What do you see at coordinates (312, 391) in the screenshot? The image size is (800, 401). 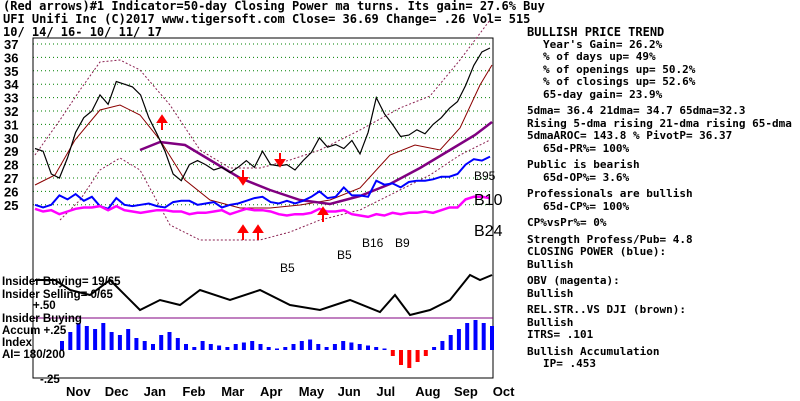 I see `x-tick-label: May` at bounding box center [312, 391].